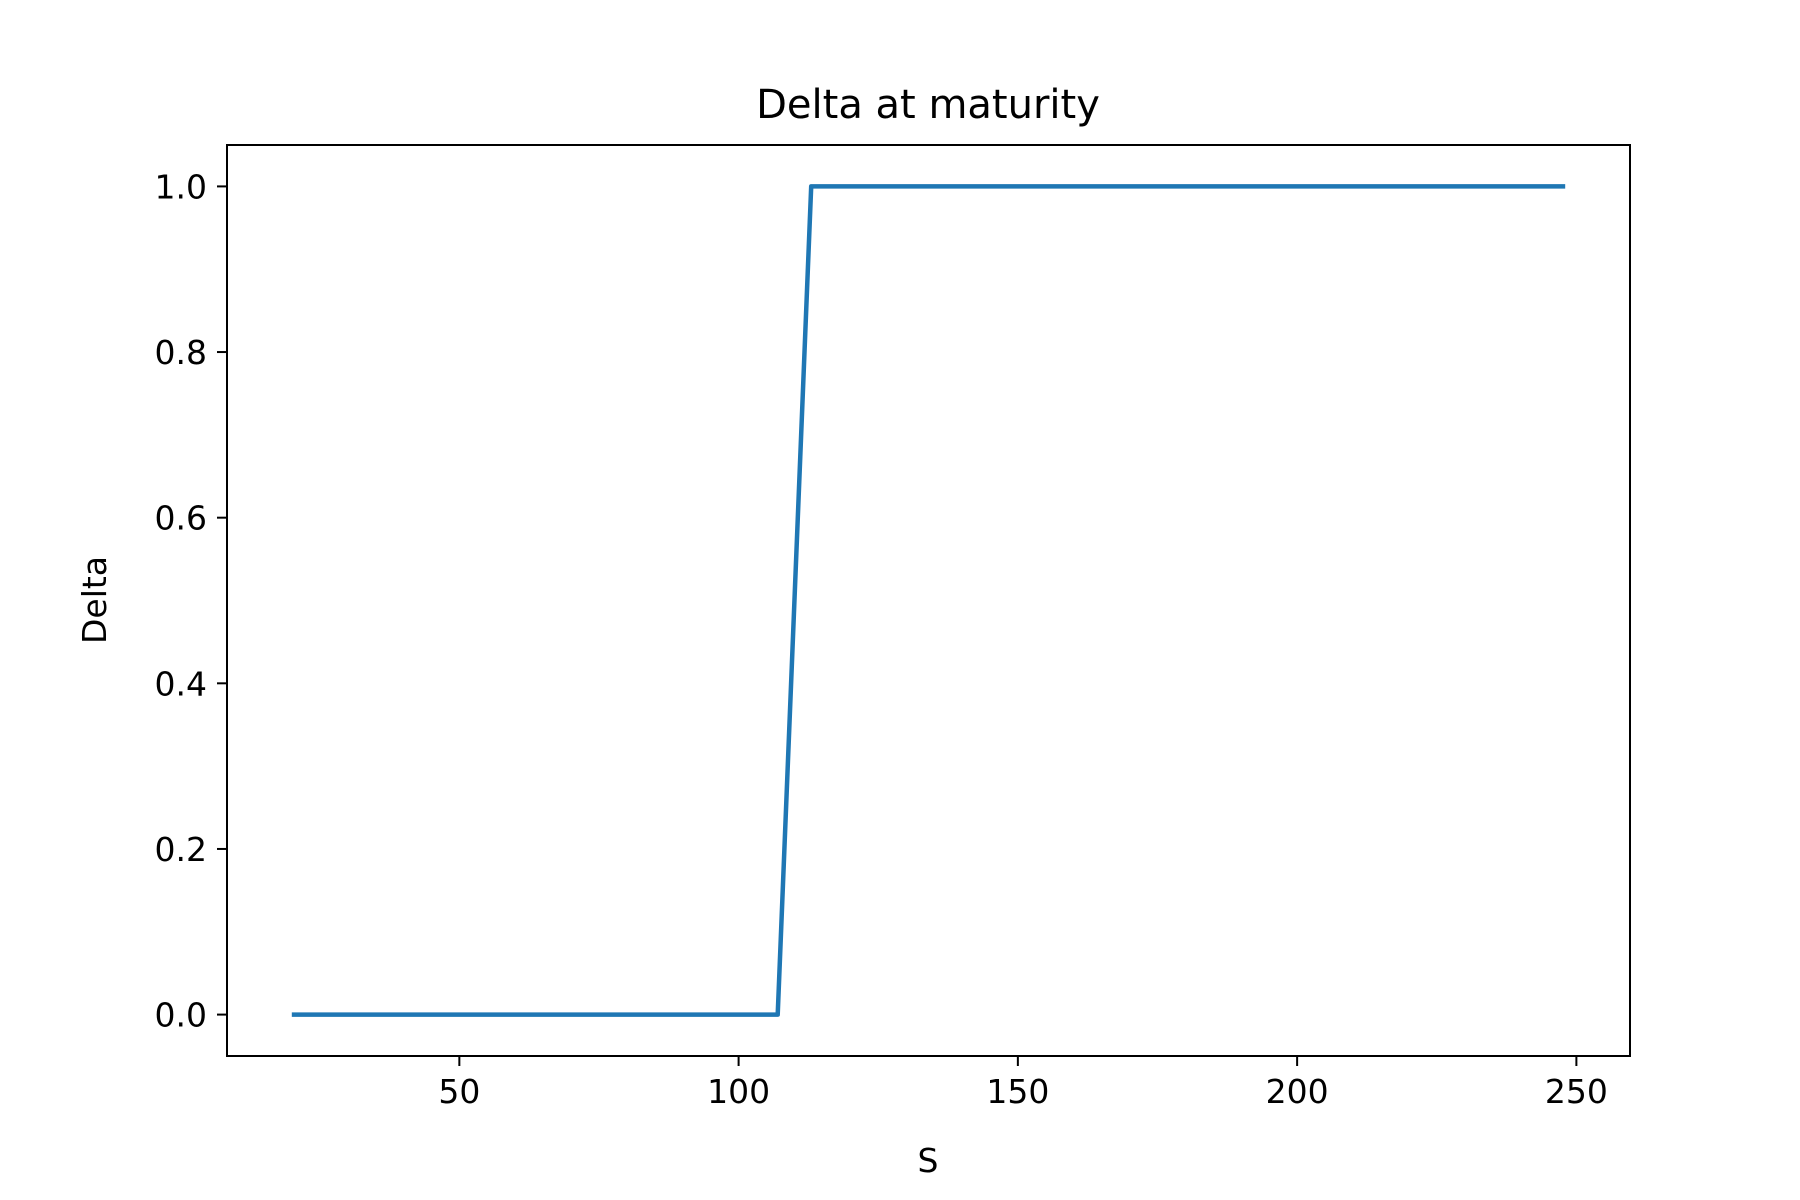 This screenshot has width=1800, height=1200. Describe the element at coordinates (181, 186) in the screenshot. I see `y-tick-label: 1.0` at that location.